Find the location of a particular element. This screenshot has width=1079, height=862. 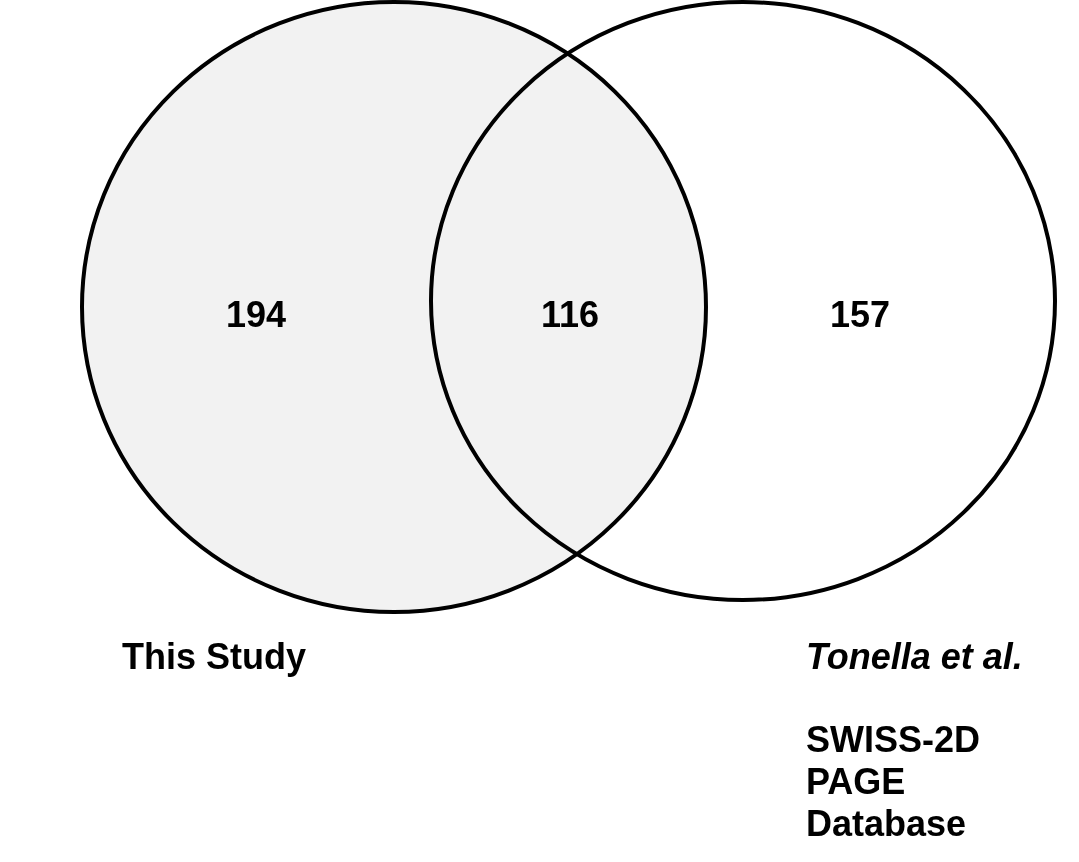

data-label: 116 is located at coordinates (570, 314).